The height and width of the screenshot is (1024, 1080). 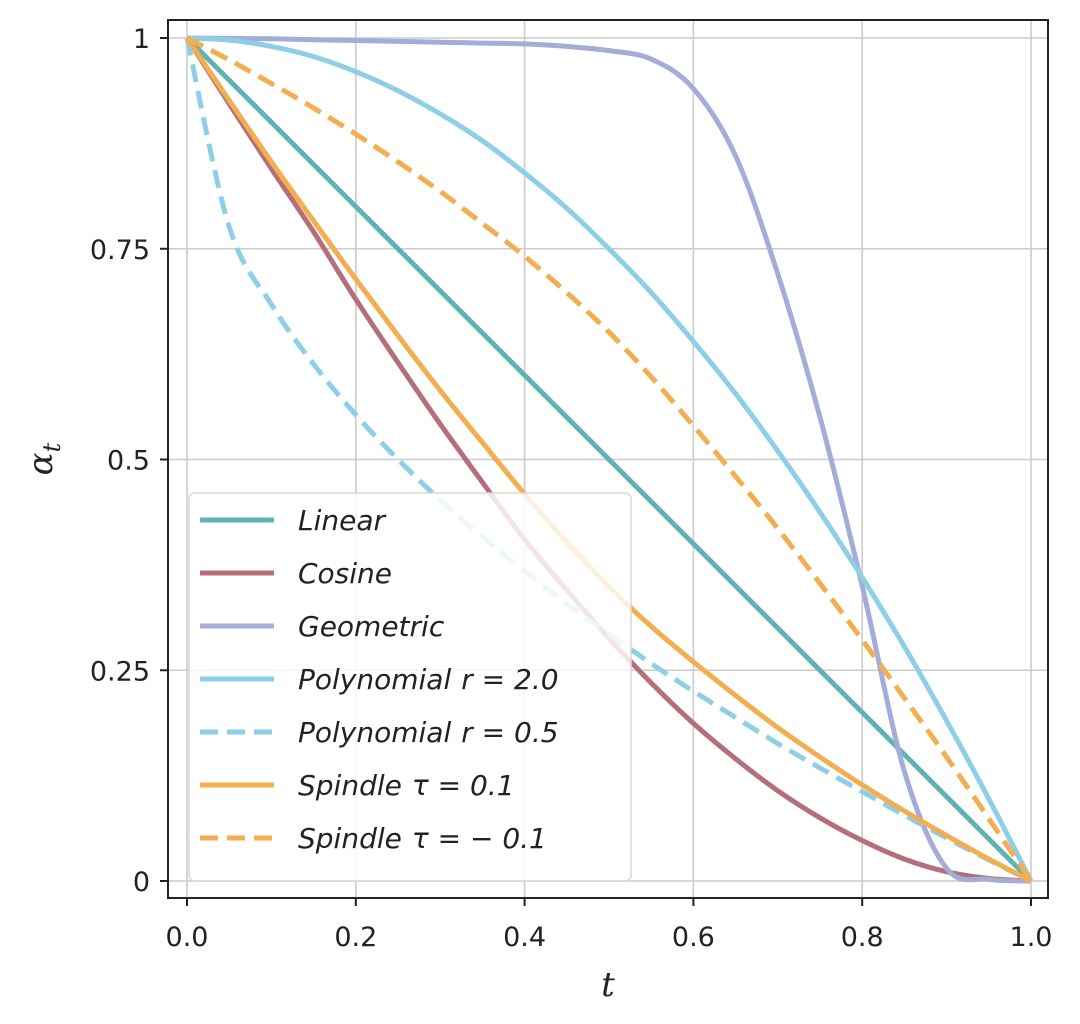 I want to click on x-axis-label: t, so click(x=608, y=985).